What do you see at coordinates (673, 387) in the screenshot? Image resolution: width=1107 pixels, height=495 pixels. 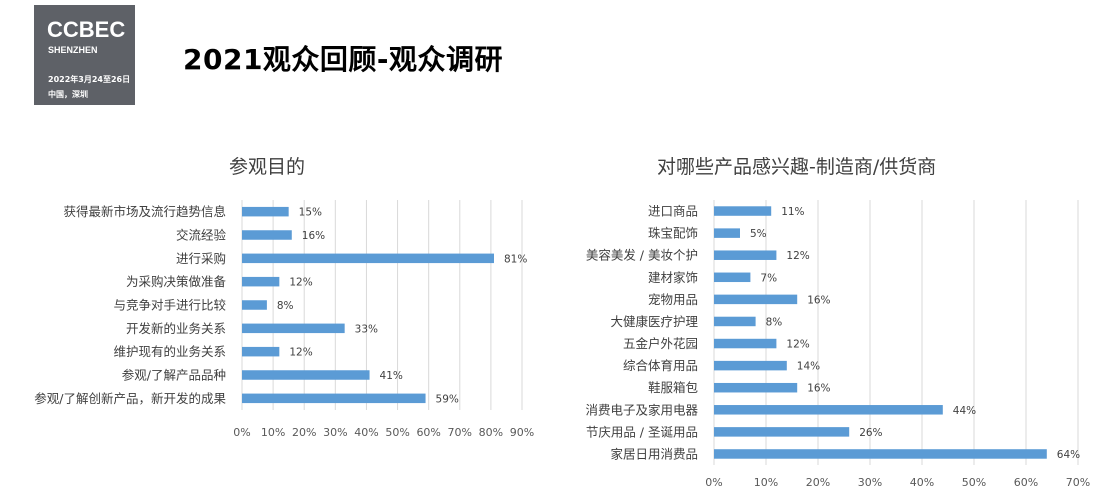 I see `product-category-label: 鞋服箱包` at bounding box center [673, 387].